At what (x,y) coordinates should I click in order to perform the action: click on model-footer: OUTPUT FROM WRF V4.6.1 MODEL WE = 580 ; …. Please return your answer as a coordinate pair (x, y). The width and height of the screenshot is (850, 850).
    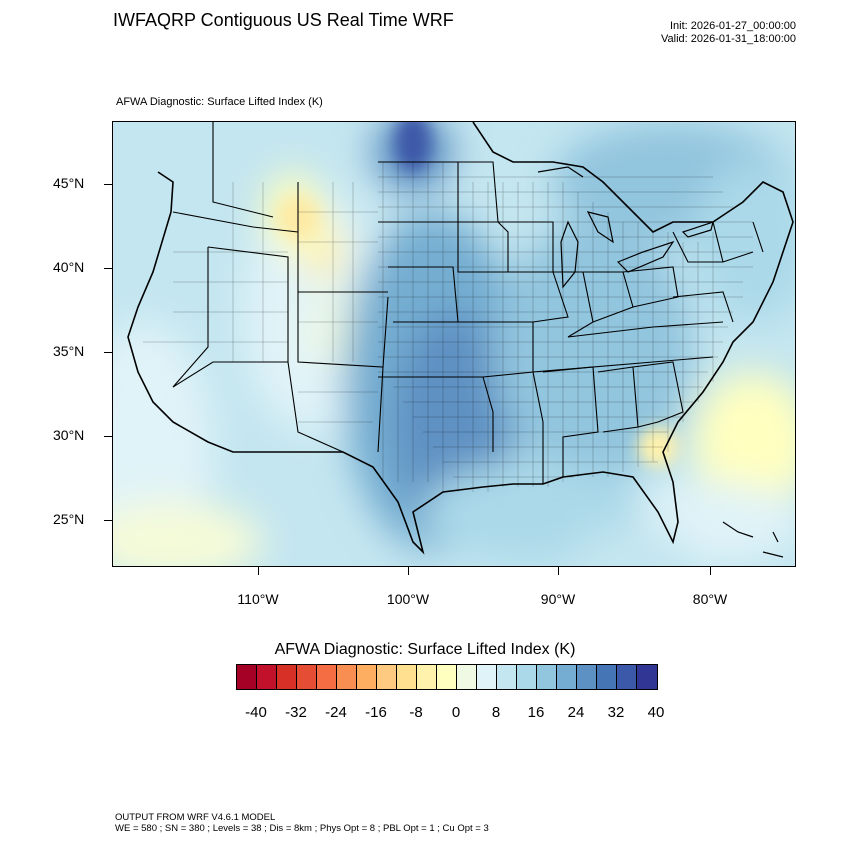
    Looking at the image, I should click on (302, 823).